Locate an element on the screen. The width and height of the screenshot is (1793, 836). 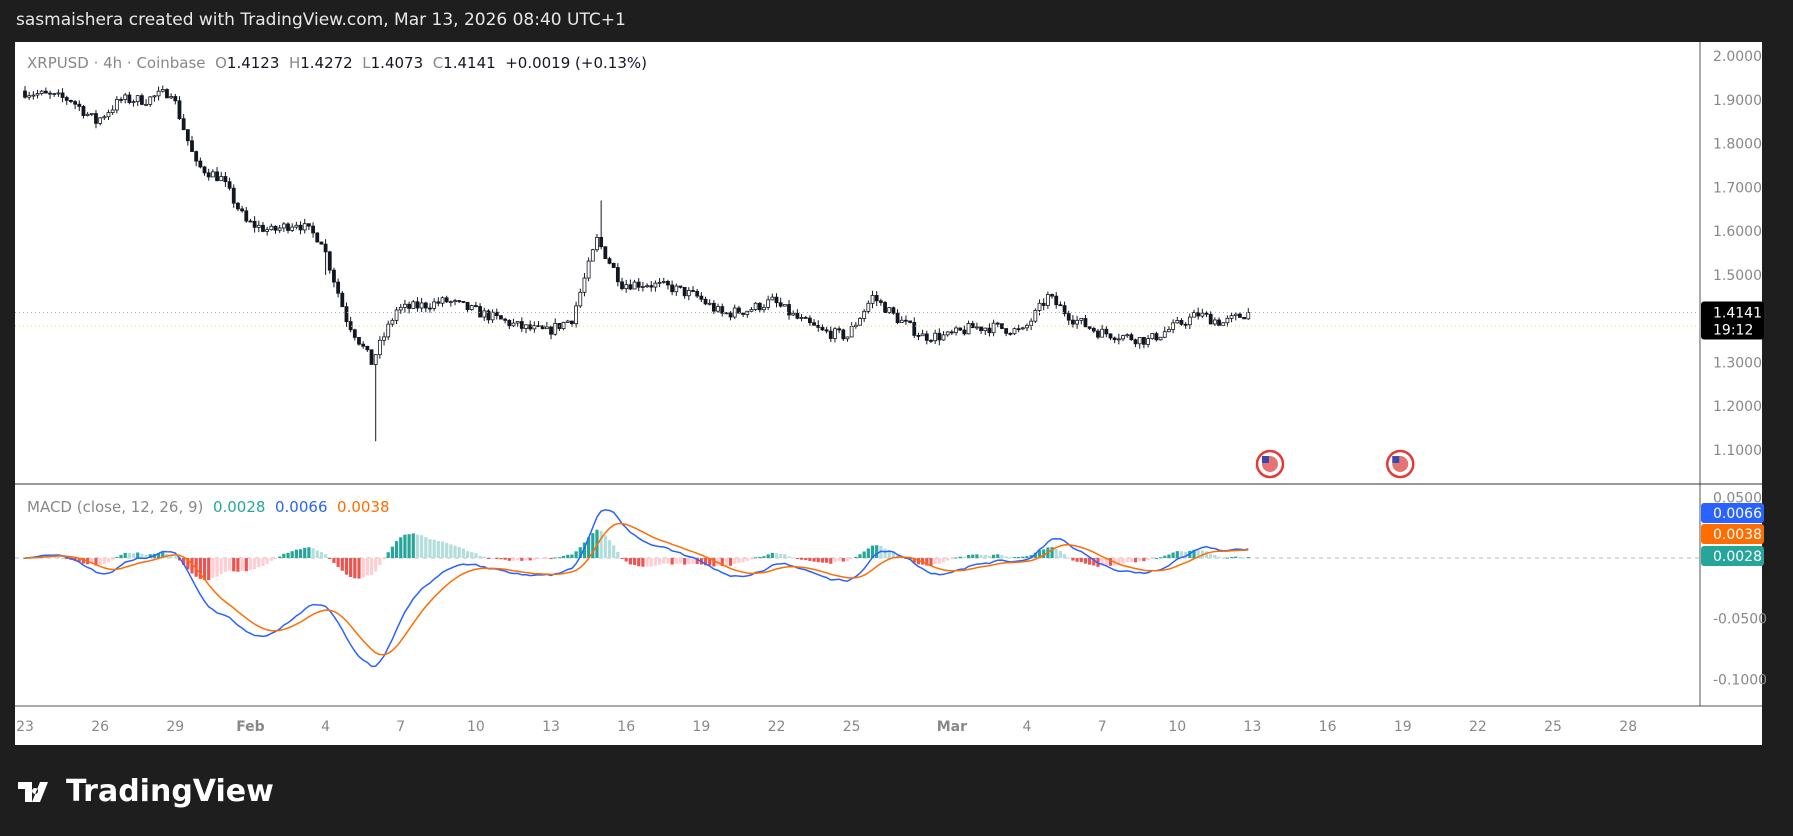
macd-histogram is located at coordinates (636, 555).